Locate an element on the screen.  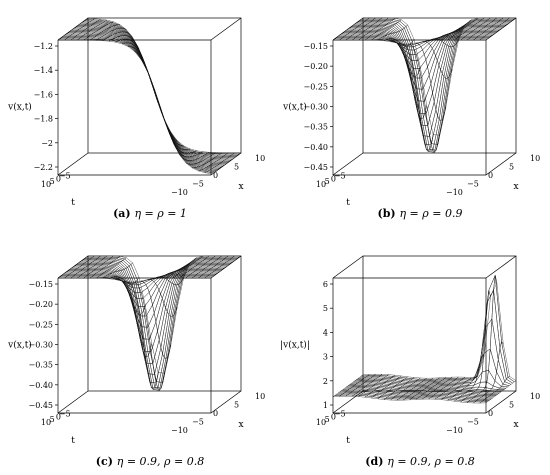
box-back-face is located at coordinates (439, 85).